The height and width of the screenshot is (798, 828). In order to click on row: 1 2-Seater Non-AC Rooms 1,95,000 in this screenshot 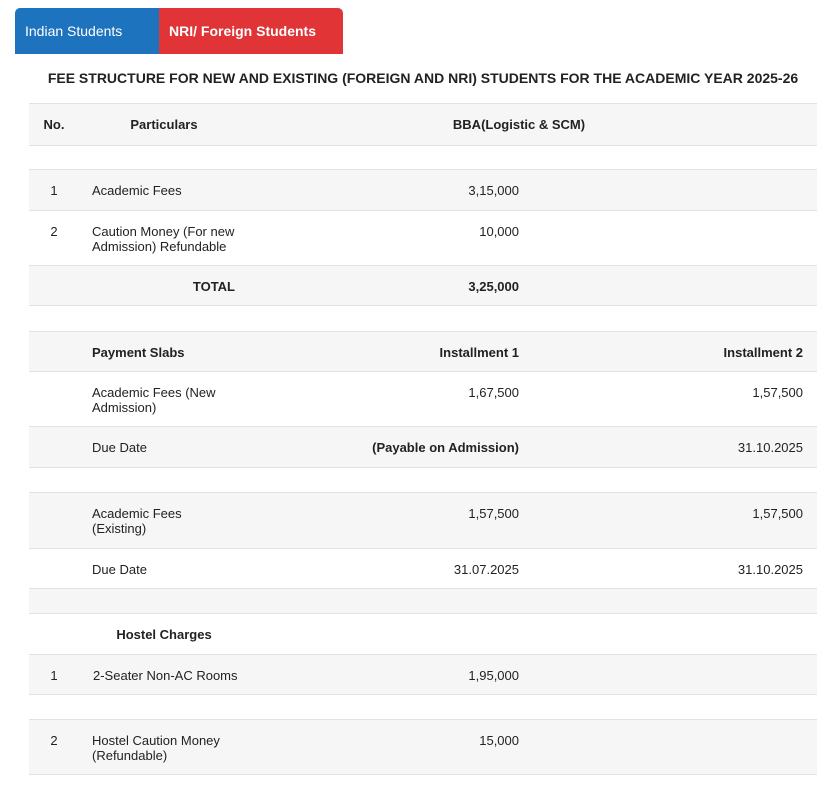, I will do `click(423, 674)`.